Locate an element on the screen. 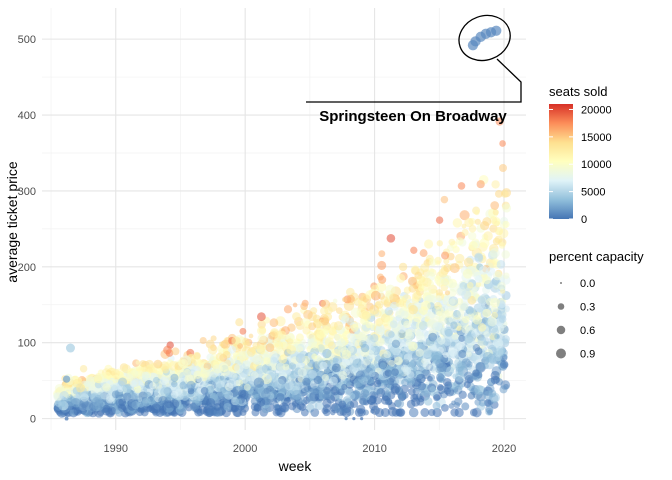 This screenshot has width=672, height=480. annotation-pointer is located at coordinates (414, 80).